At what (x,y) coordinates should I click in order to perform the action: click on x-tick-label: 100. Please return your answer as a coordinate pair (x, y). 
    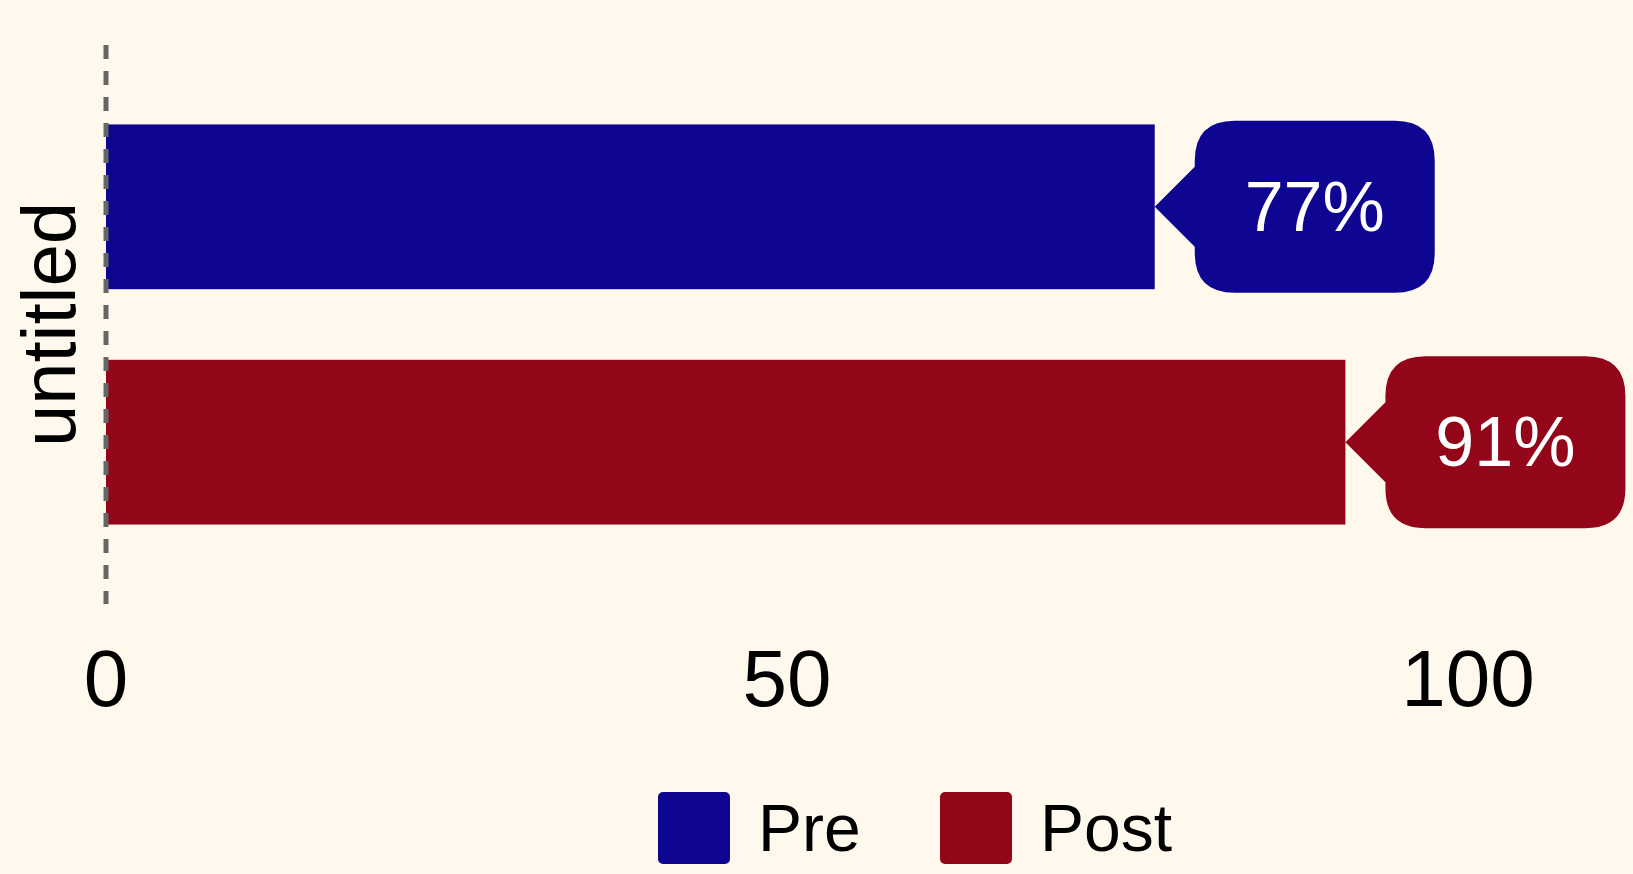
    Looking at the image, I should click on (1468, 678).